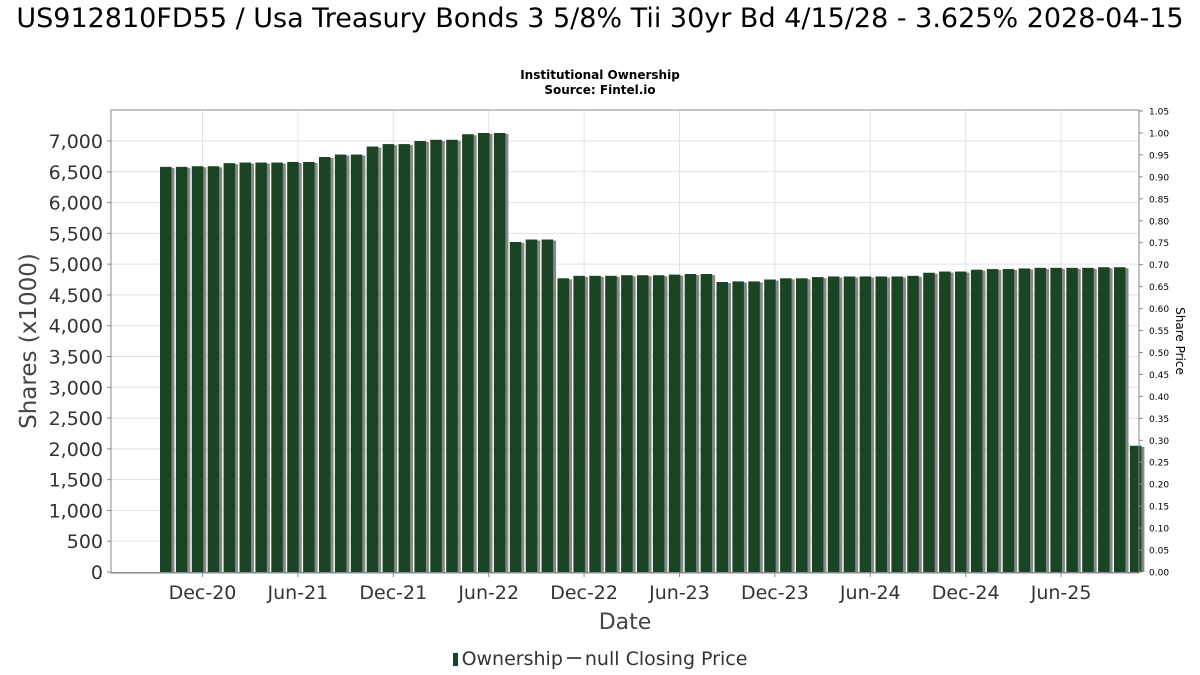  Describe the element at coordinates (203, 593) in the screenshot. I see `x-tick-label: Dec-20` at that location.